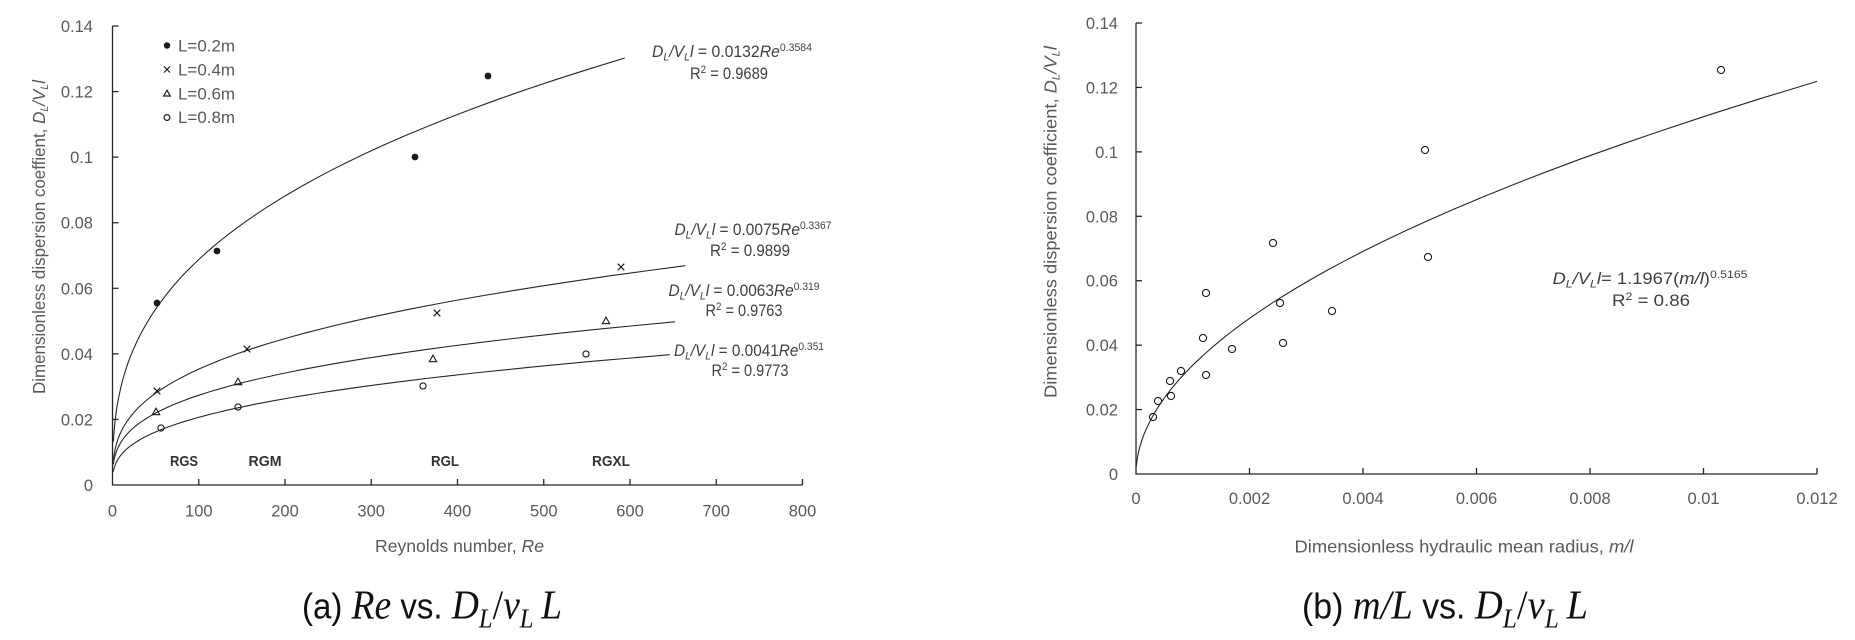  I want to click on svg-text: DL/VLl = 0.0075Re0.3367, so click(753, 231).